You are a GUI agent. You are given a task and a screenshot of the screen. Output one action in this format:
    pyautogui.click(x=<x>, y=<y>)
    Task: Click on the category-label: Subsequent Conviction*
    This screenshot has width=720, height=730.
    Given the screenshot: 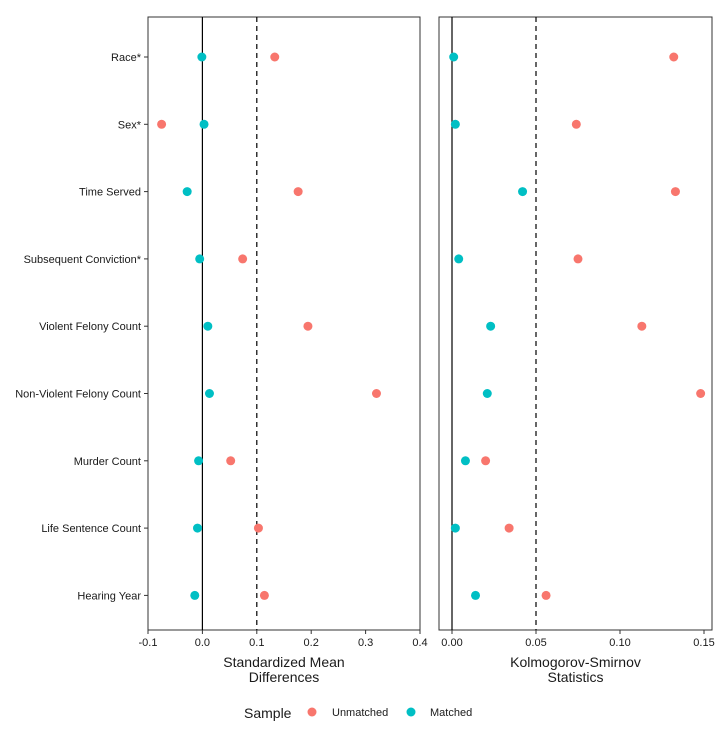 What is the action you would take?
    pyautogui.click(x=83, y=260)
    